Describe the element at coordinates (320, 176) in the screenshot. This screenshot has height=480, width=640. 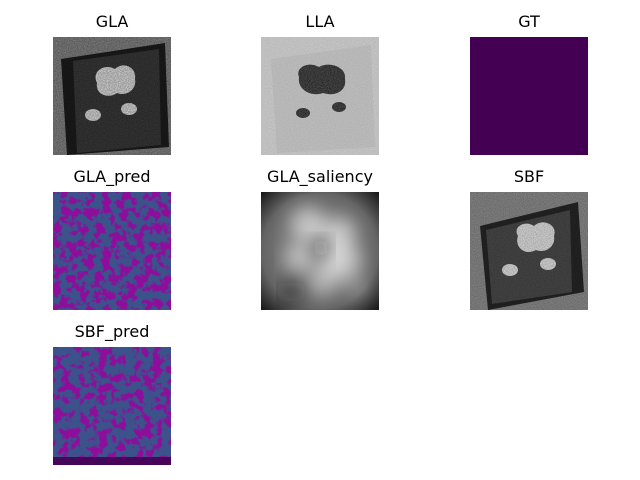
I see `panel-title: GLA_saliency` at that location.